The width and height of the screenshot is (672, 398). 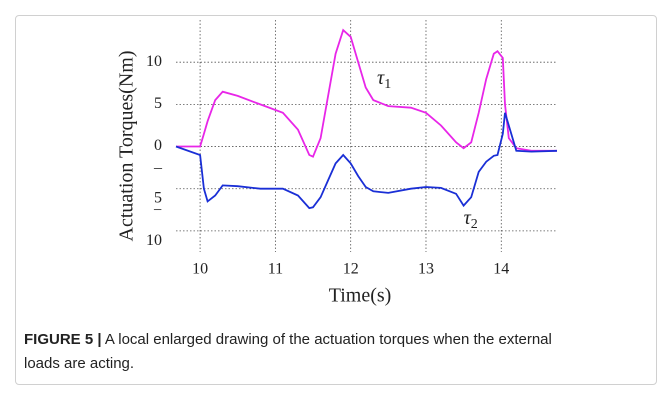 What do you see at coordinates (200, 269) in the screenshot?
I see `x-tick-label: 10` at bounding box center [200, 269].